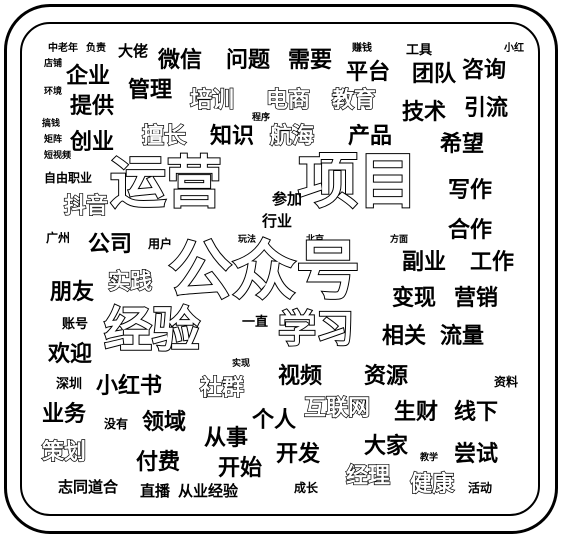 This screenshot has width=564, height=540. Describe the element at coordinates (70, 354) in the screenshot. I see `word: 欢迎` at that location.